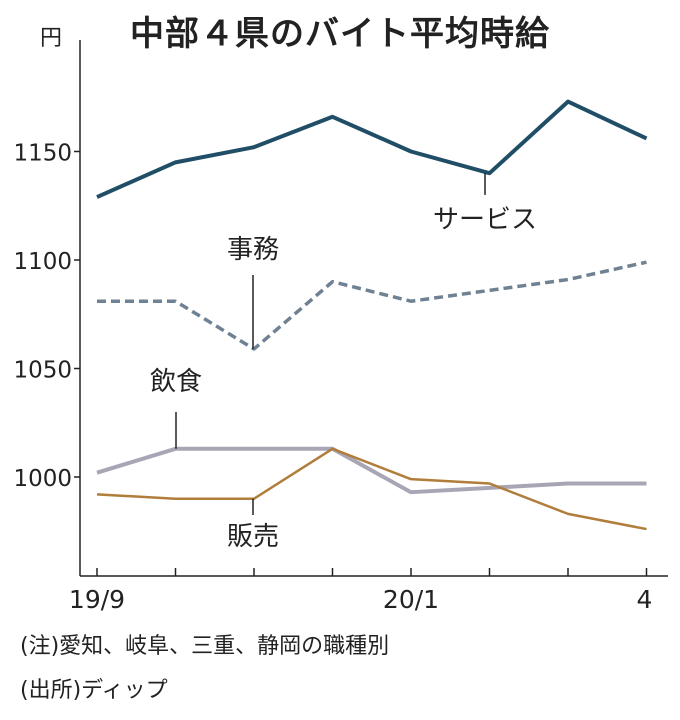 This screenshot has height=720, width=680. What do you see at coordinates (42, 371) in the screenshot?
I see `y-tick-label: 1050` at bounding box center [42, 371].